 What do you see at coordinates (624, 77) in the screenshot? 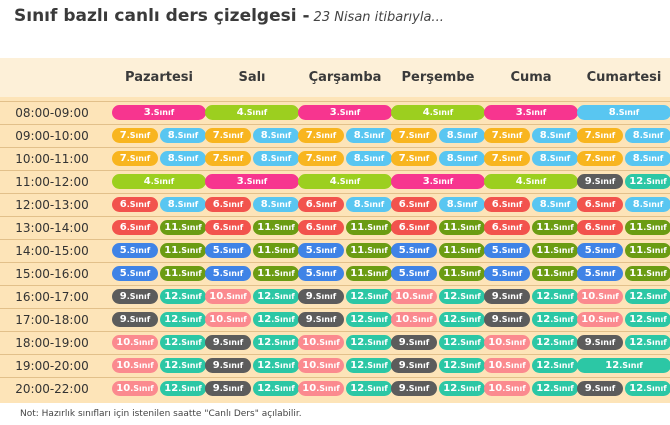
I see `day-header: Cumartesi` at bounding box center [624, 77].